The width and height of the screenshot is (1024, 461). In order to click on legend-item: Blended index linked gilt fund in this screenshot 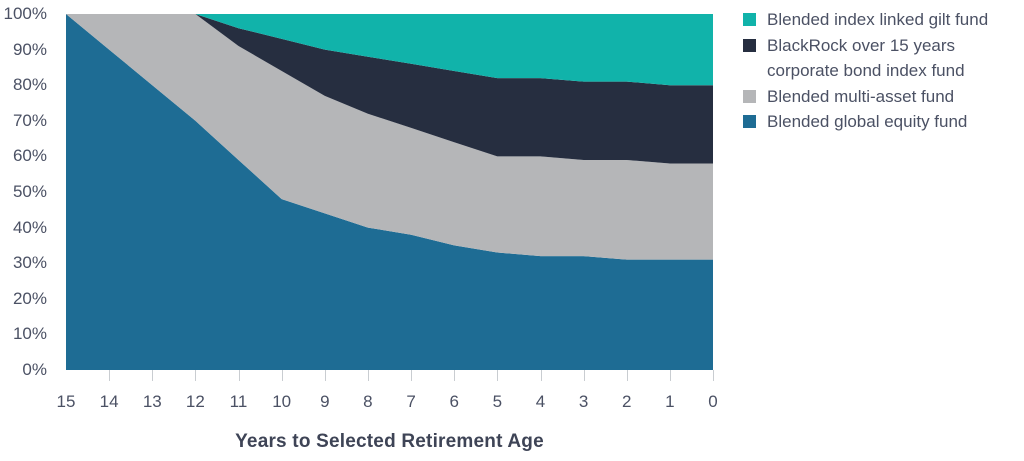, I will do `click(865, 20)`.